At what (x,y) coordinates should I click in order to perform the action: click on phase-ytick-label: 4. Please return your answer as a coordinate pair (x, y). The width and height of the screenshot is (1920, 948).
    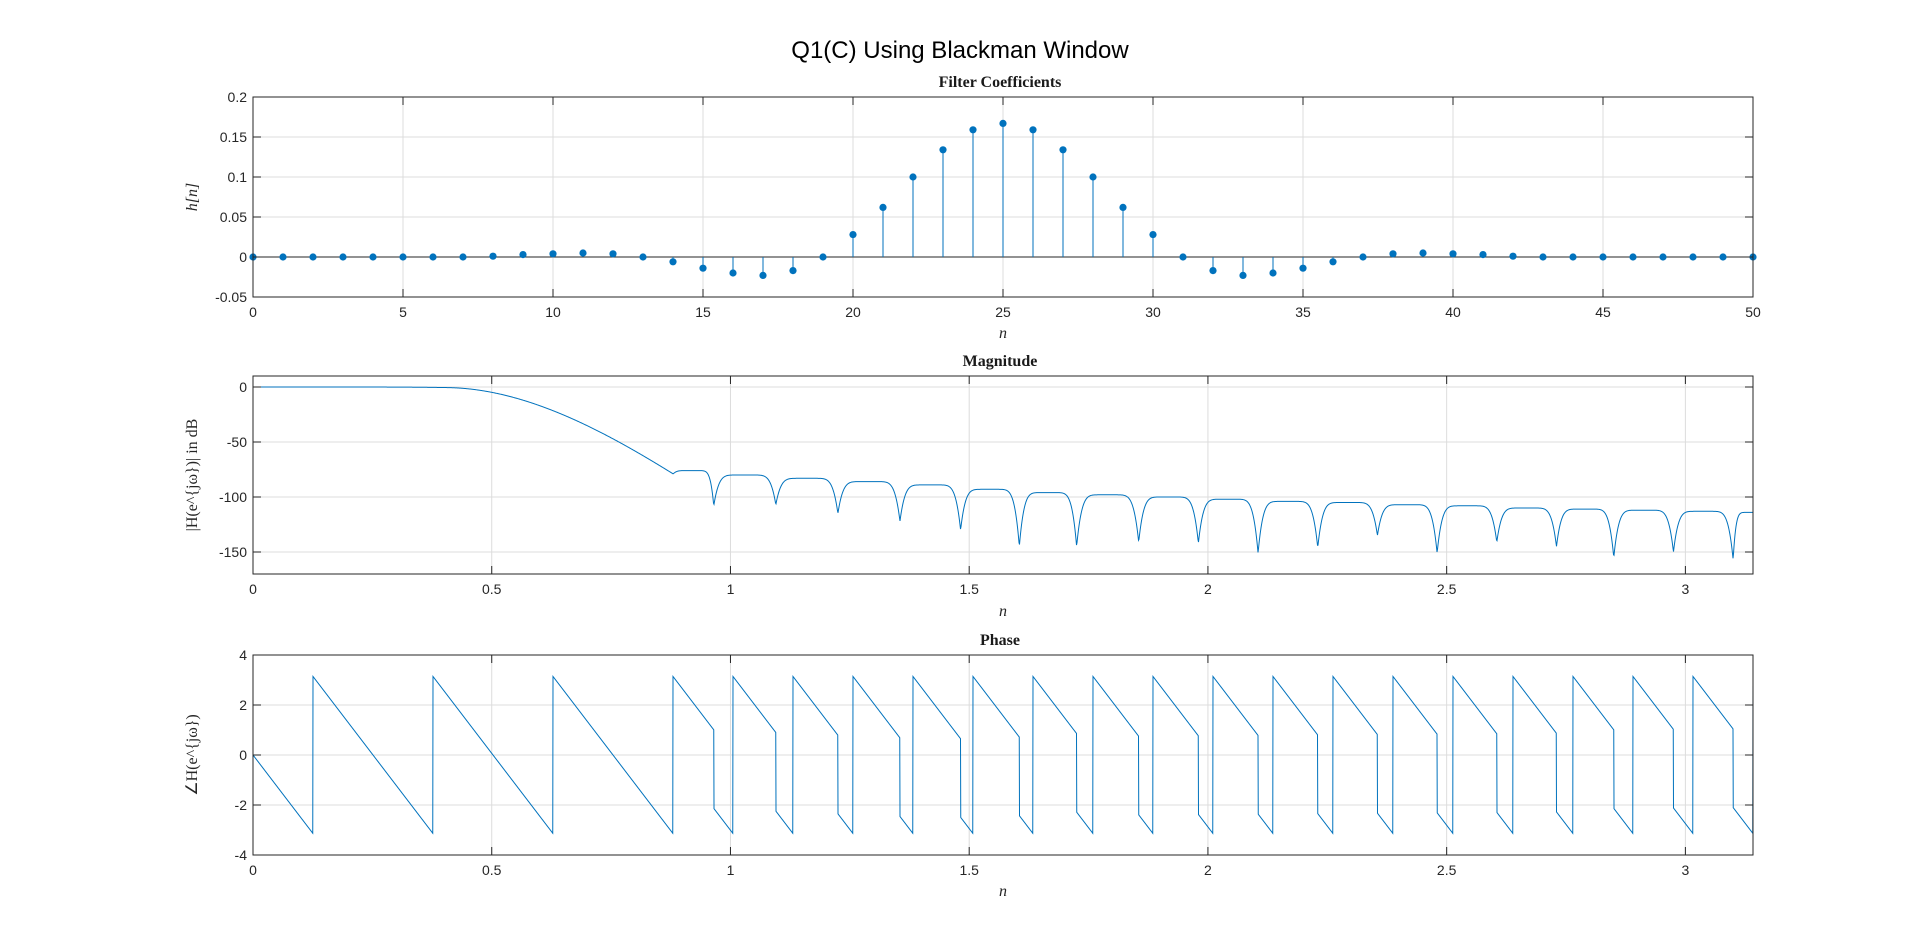
    Looking at the image, I should click on (243, 655).